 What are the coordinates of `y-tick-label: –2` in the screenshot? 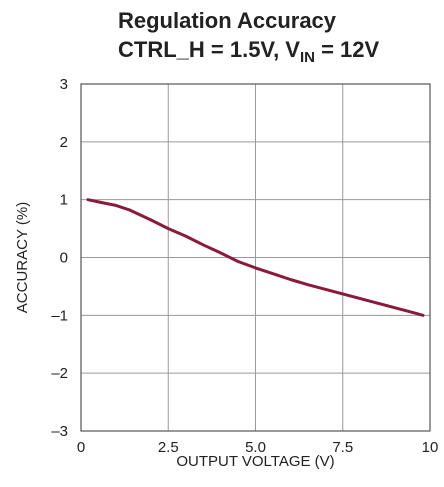 It's located at (59, 373).